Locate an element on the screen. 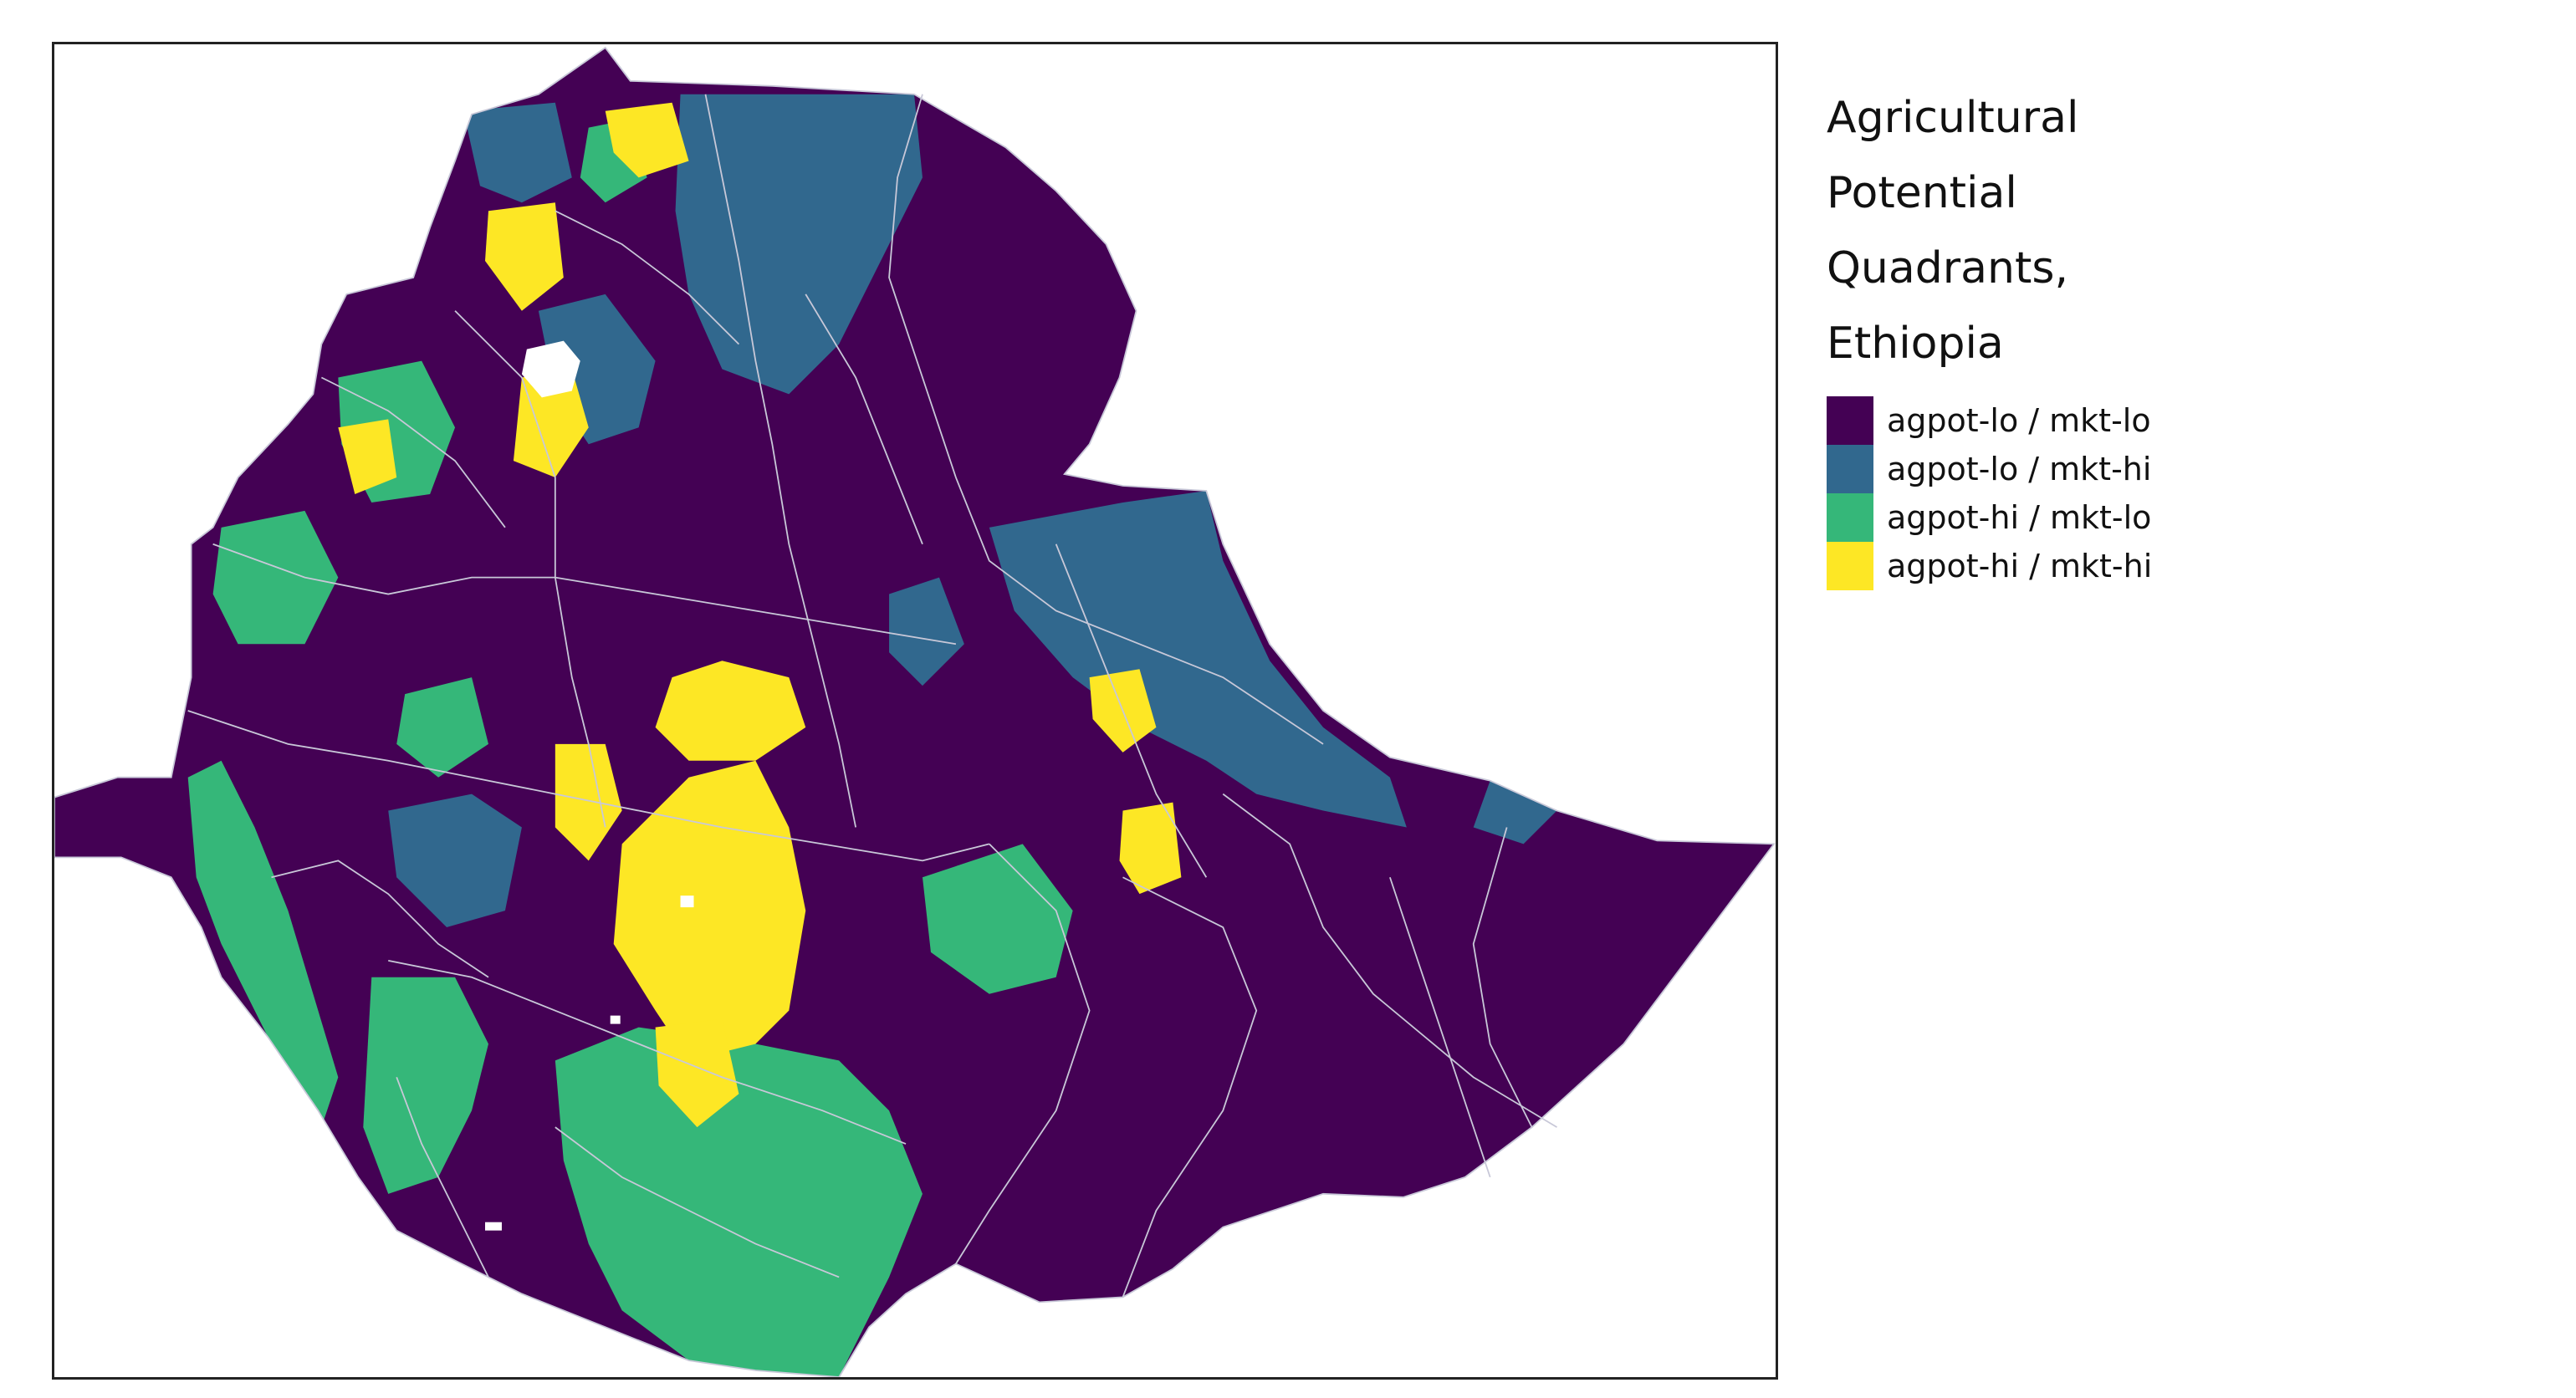 The image size is (2576, 1398). legend-label: agpot-hi / mkt-hi is located at coordinates (2020, 566).